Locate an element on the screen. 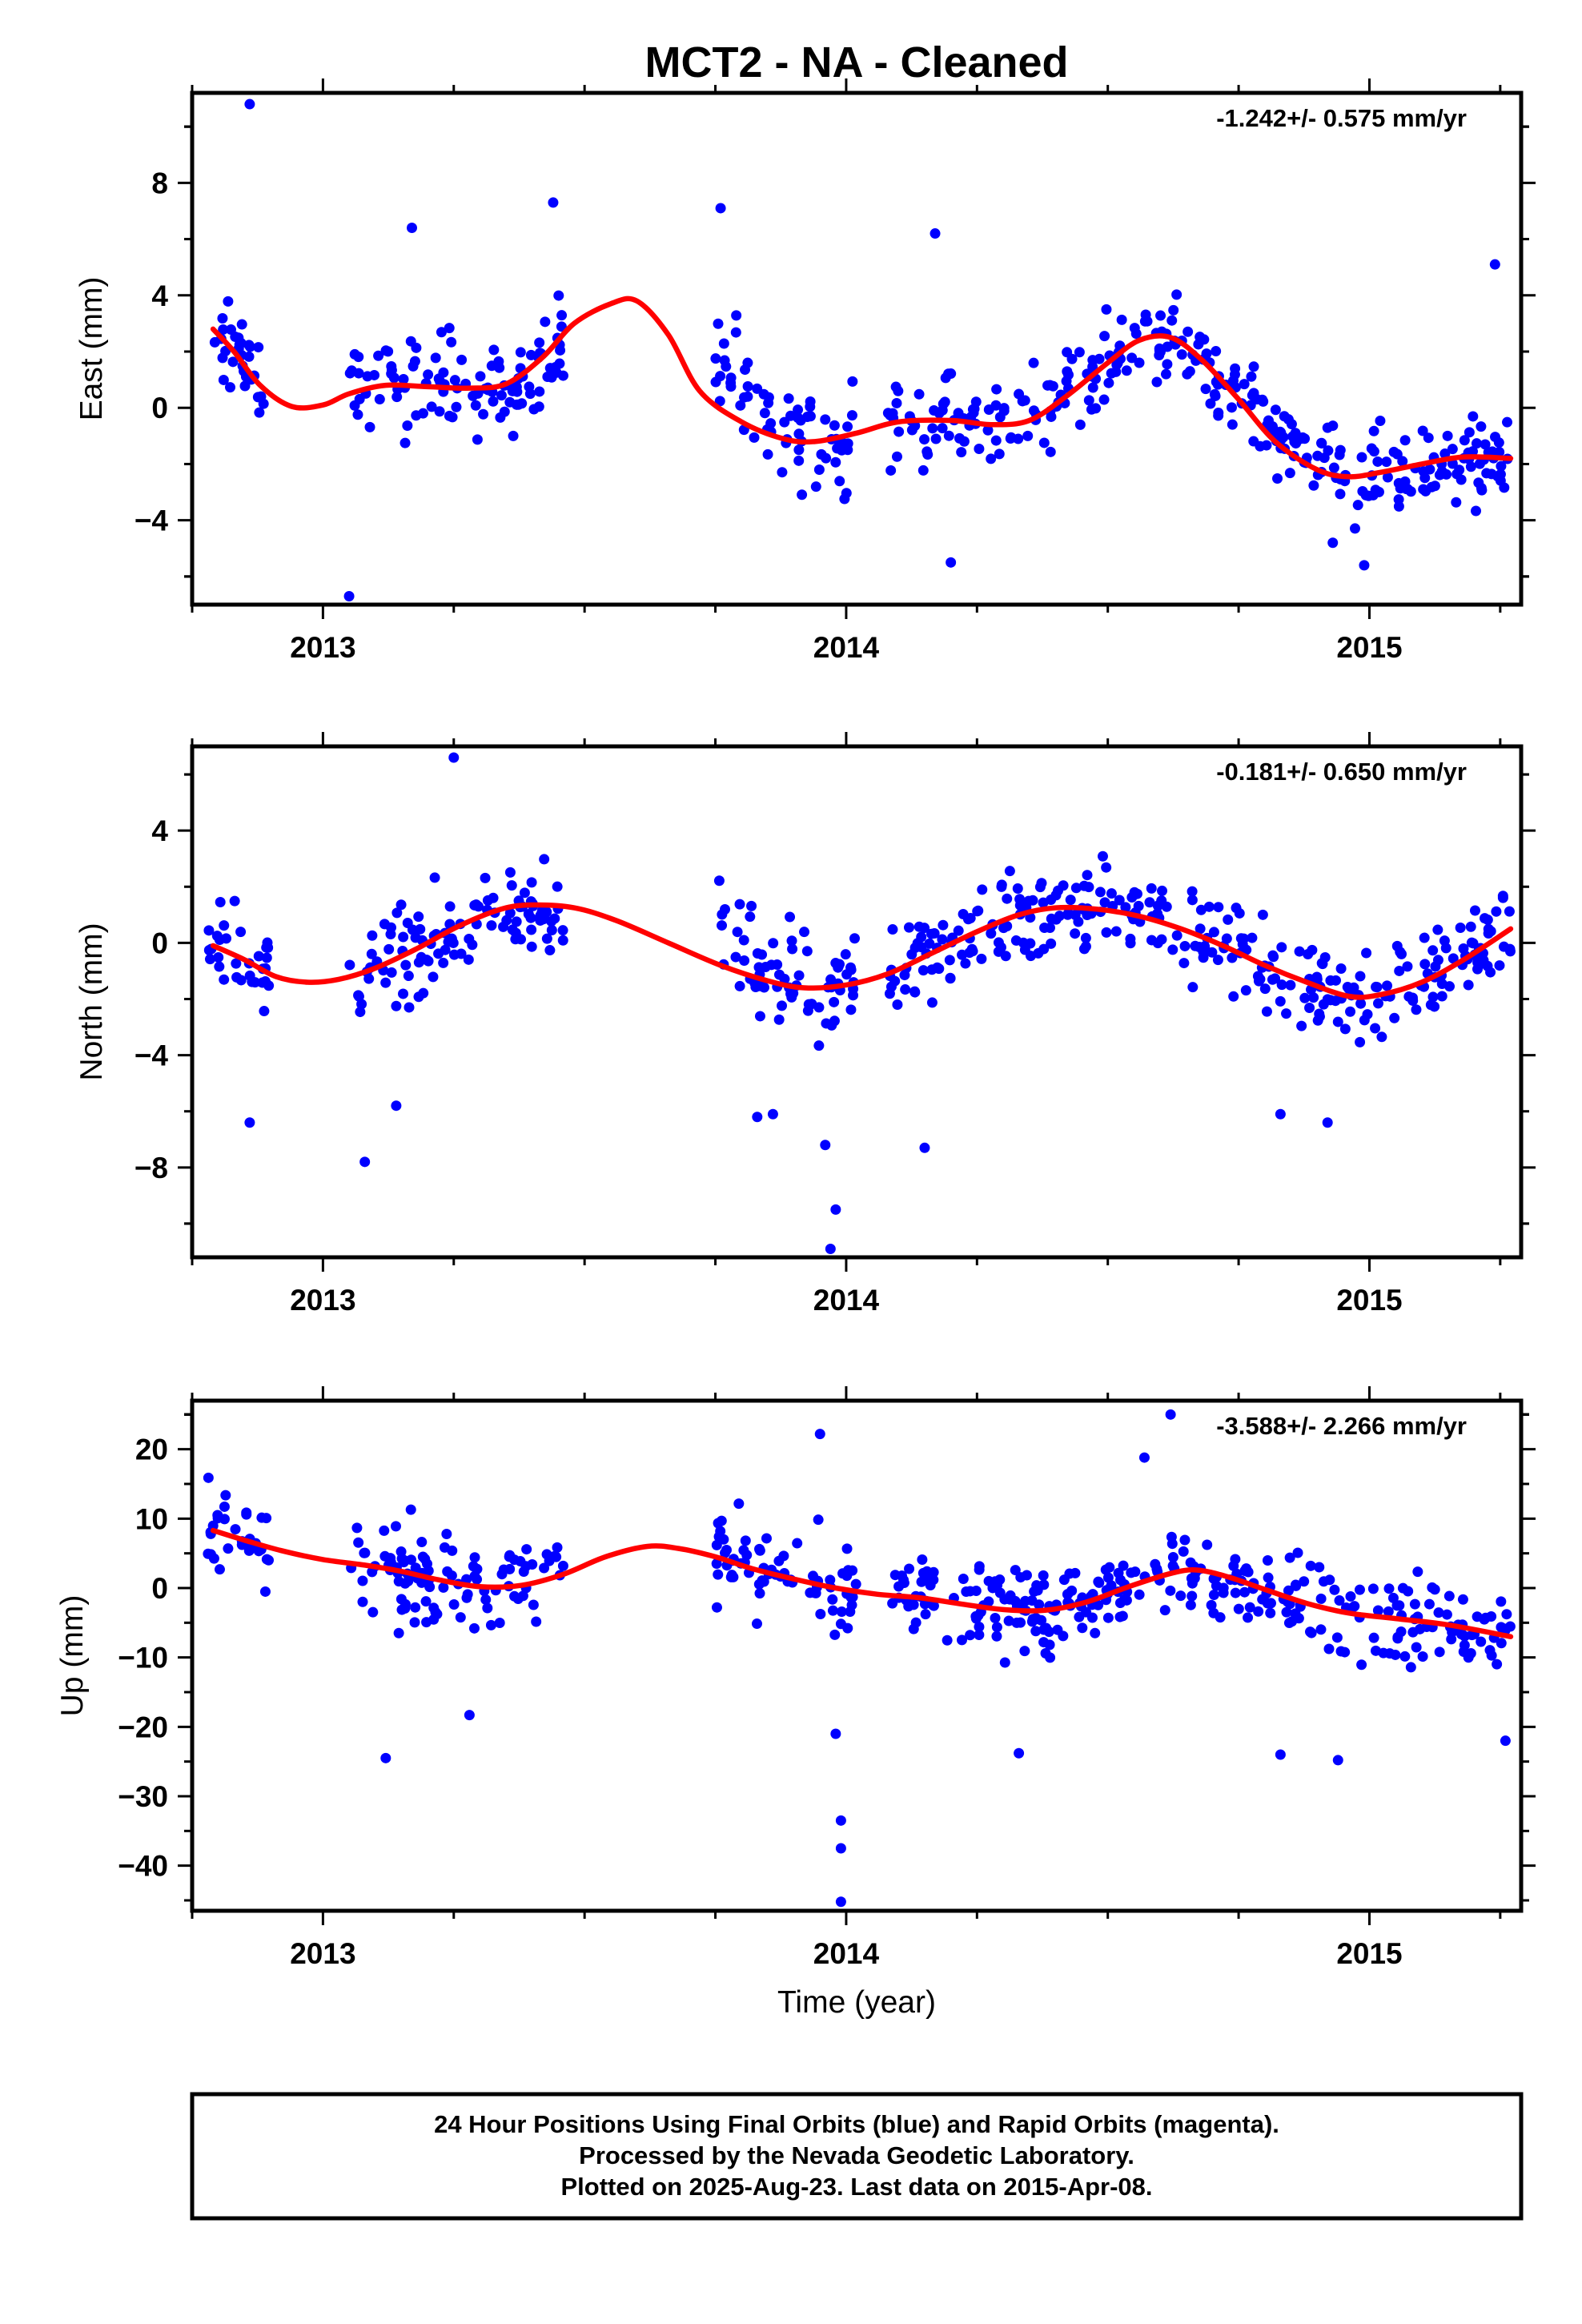 Image resolution: width=1582 pixels, height=2324 pixels. y-tick-label: 20 is located at coordinates (151, 1449).